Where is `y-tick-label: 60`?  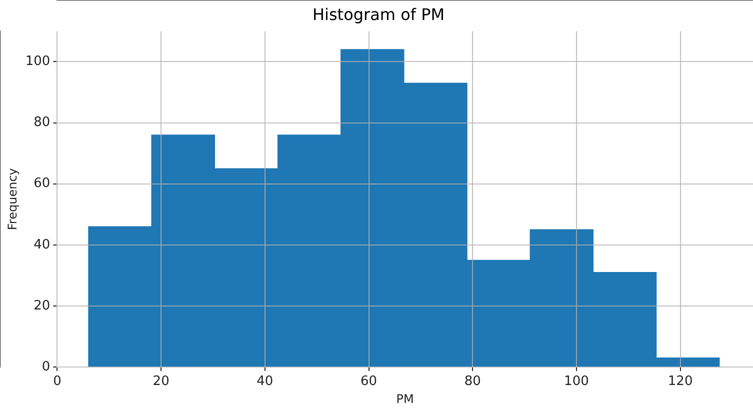
y-tick-label: 60 is located at coordinates (42, 184).